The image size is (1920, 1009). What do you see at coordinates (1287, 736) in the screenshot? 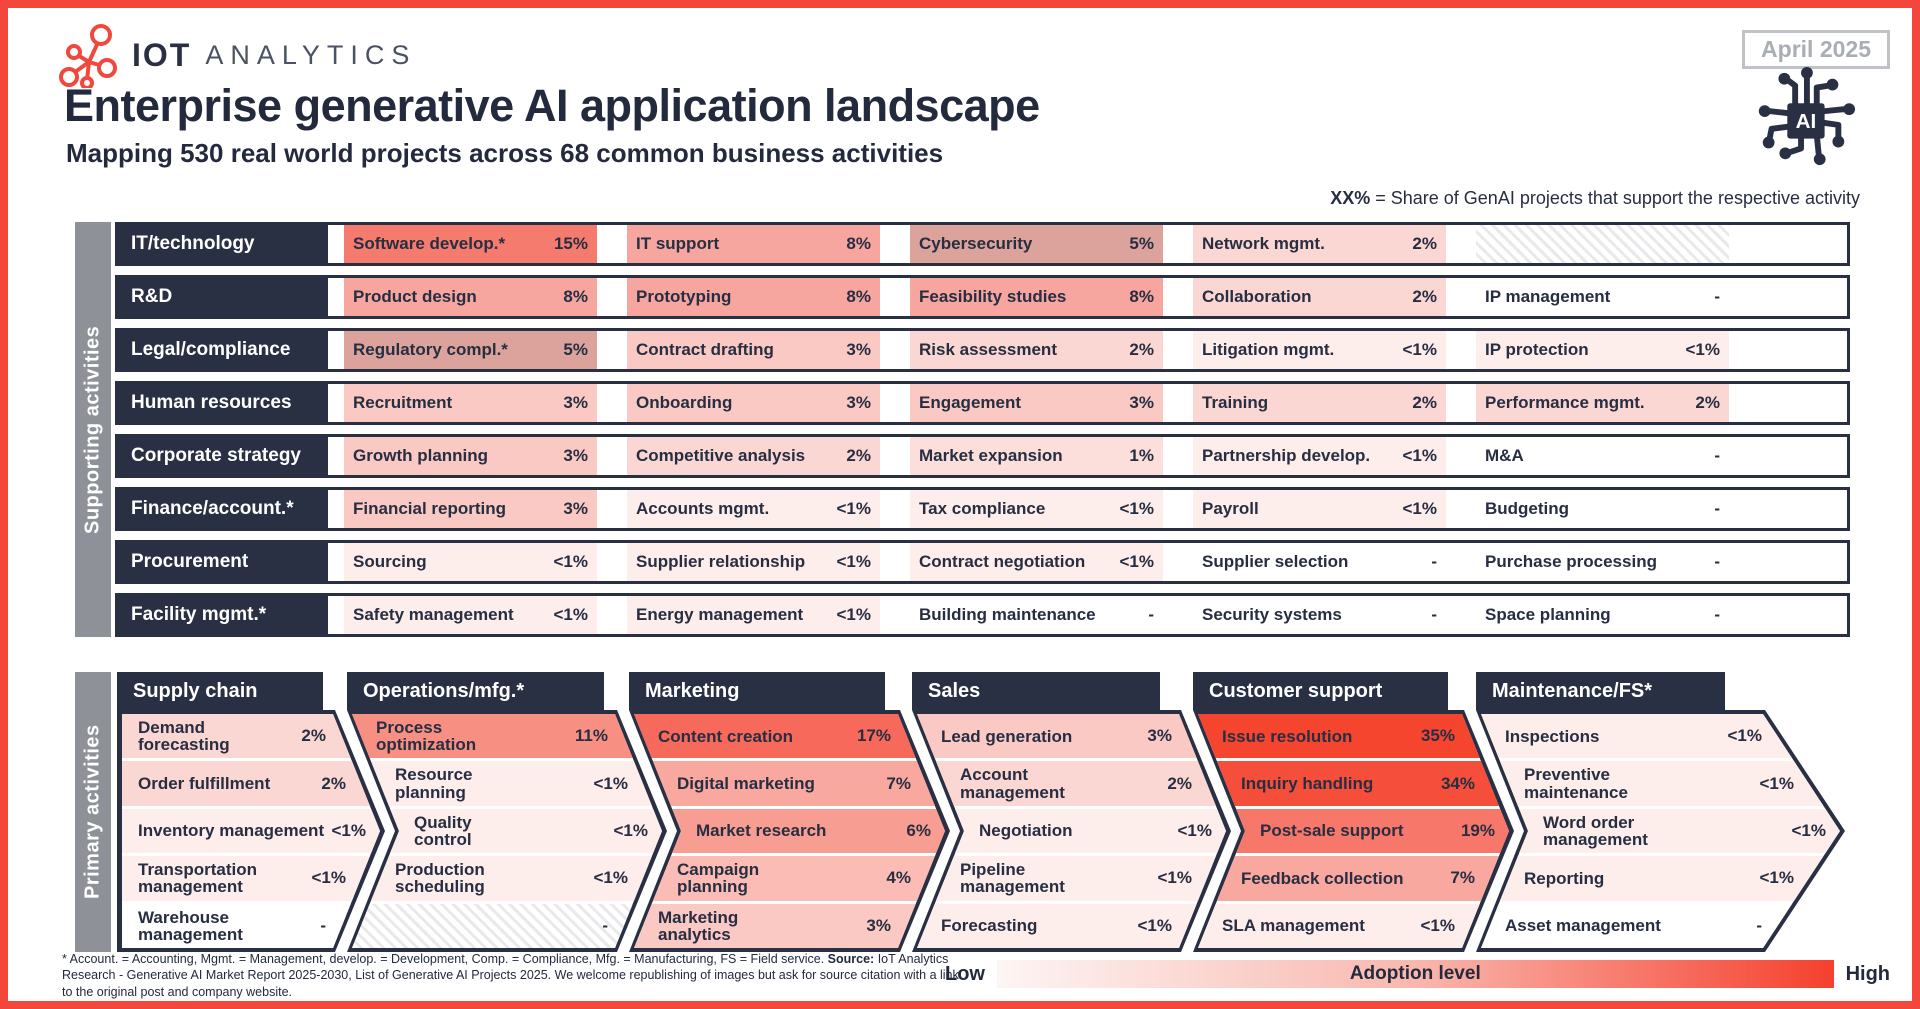
I see `activity-name: Issue resolution` at bounding box center [1287, 736].